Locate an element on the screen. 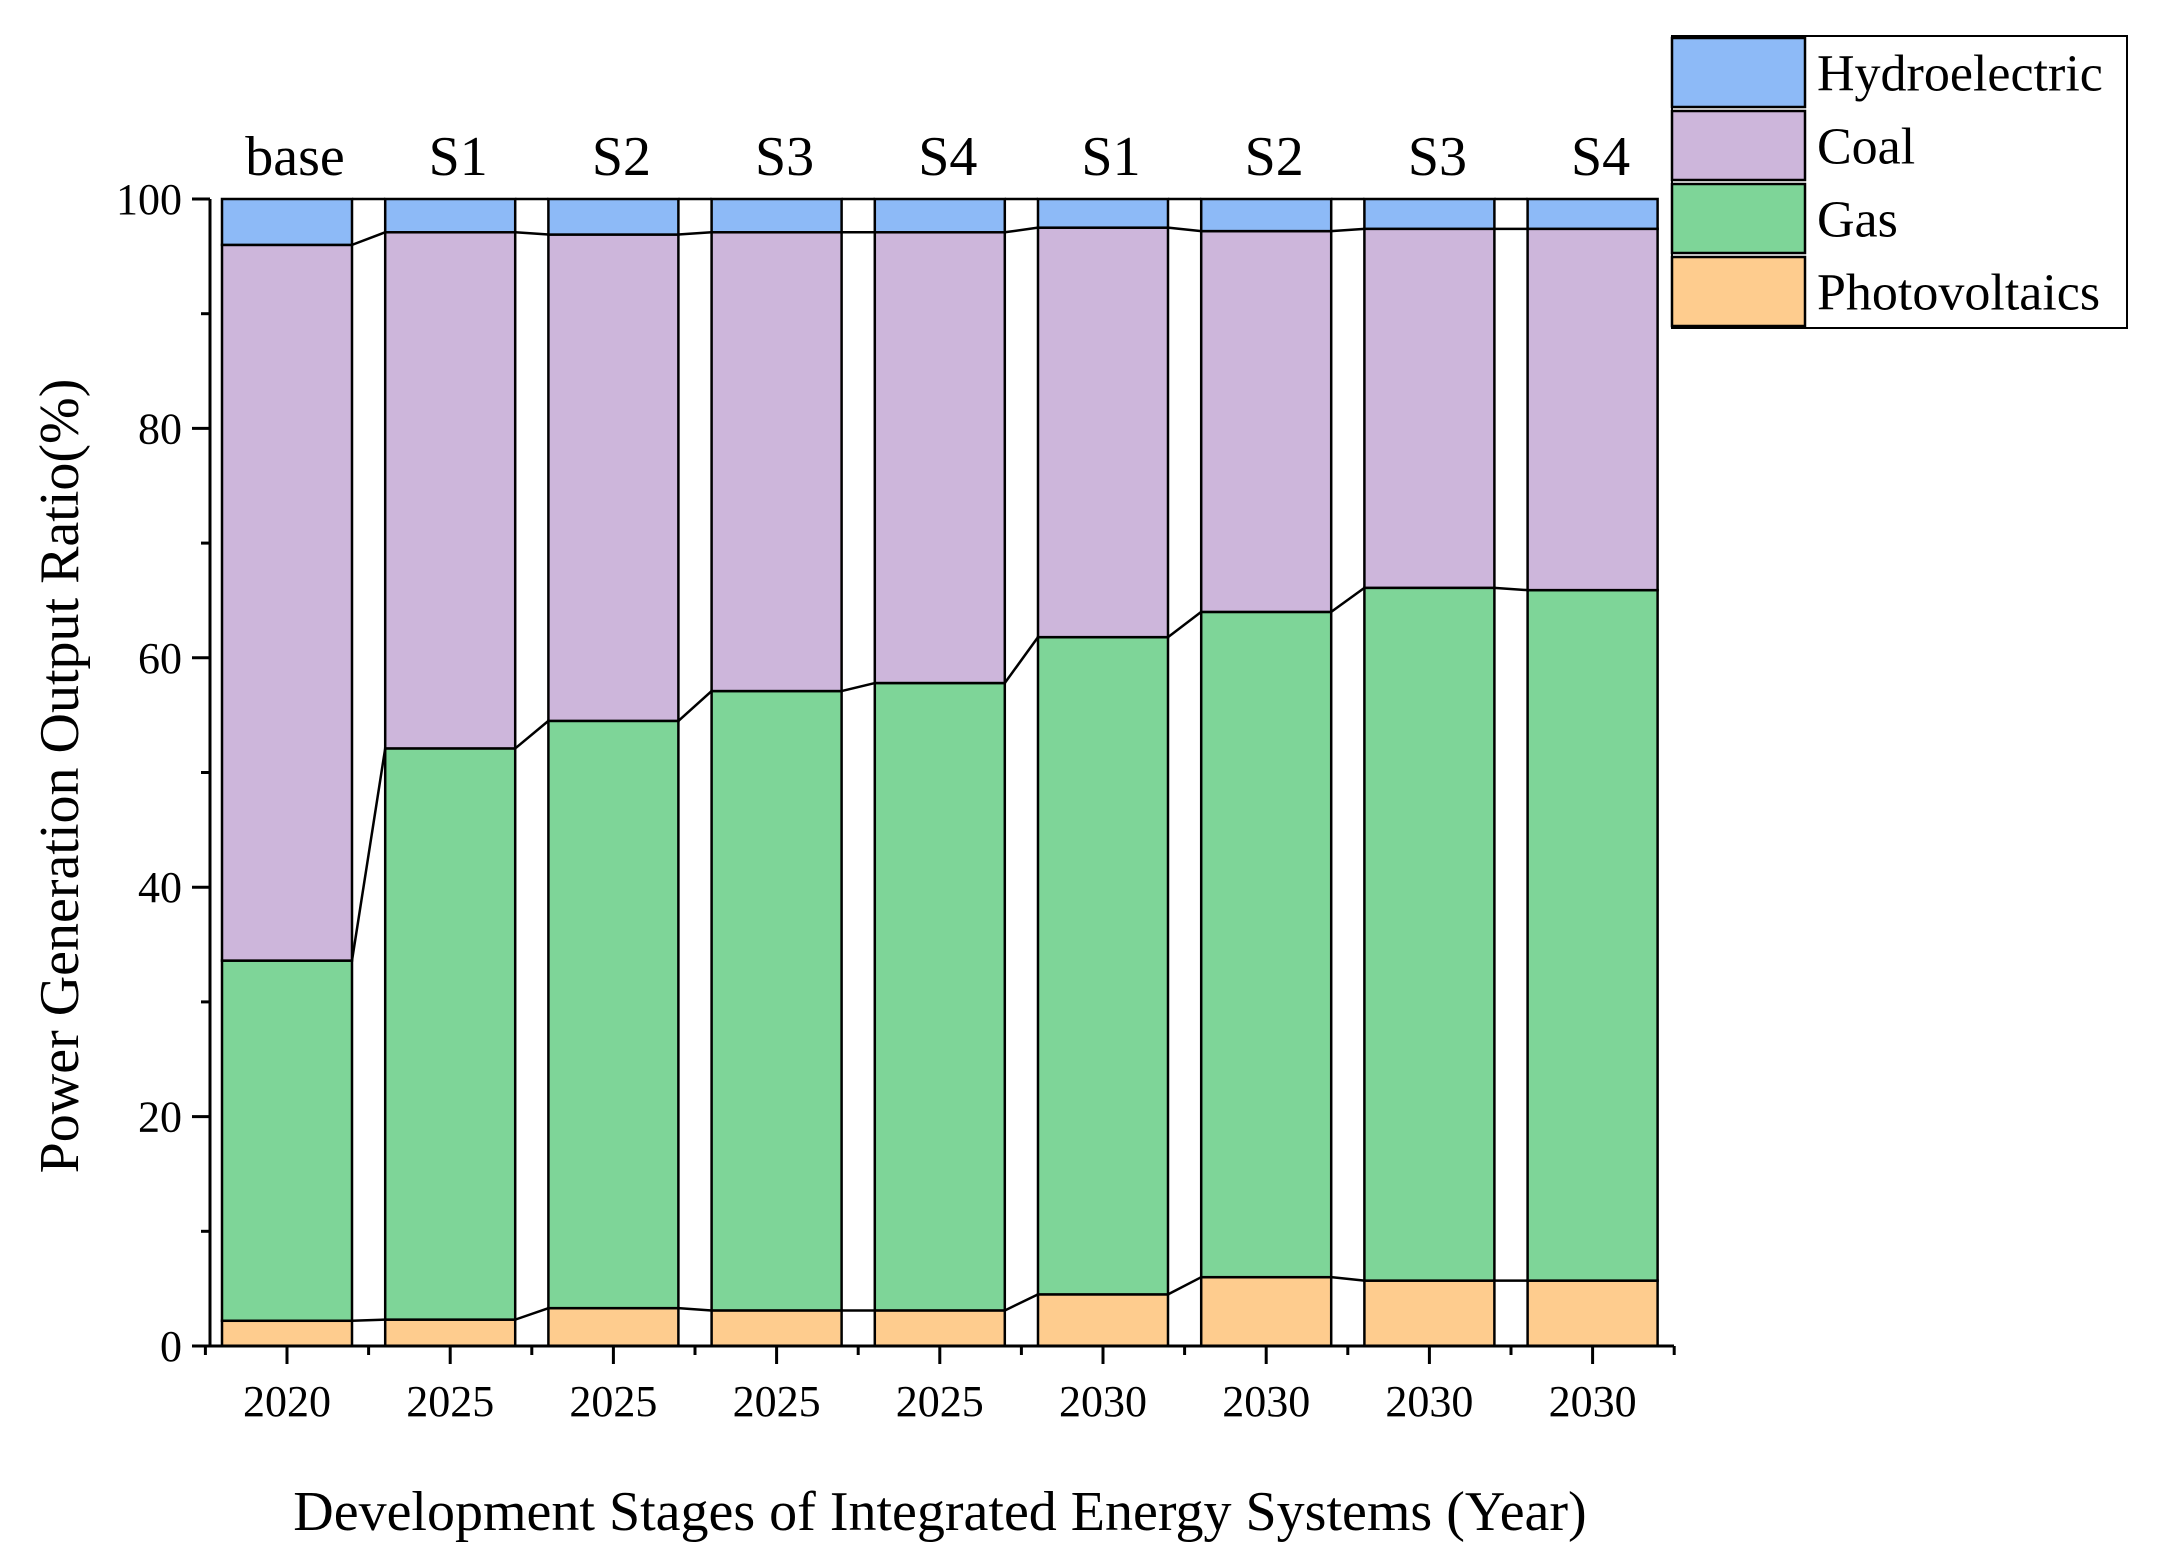 The height and width of the screenshot is (1568, 2160). legend-label-photovoltaics: Photovoltaics is located at coordinates (1958, 293).